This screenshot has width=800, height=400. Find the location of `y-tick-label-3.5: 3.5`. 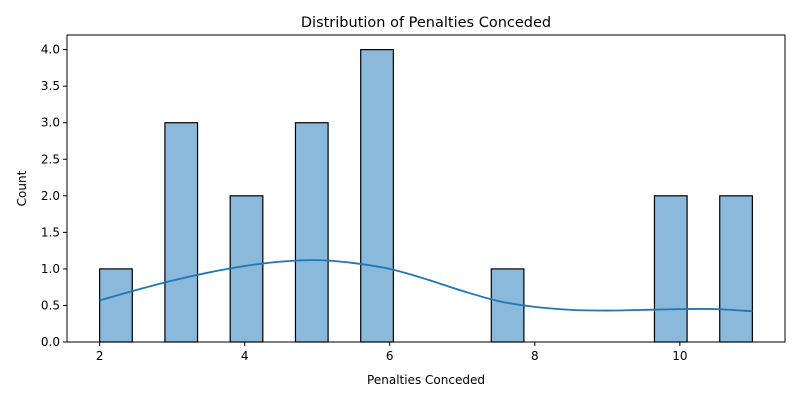

y-tick-label-3.5: 3.5 is located at coordinates (50, 86).